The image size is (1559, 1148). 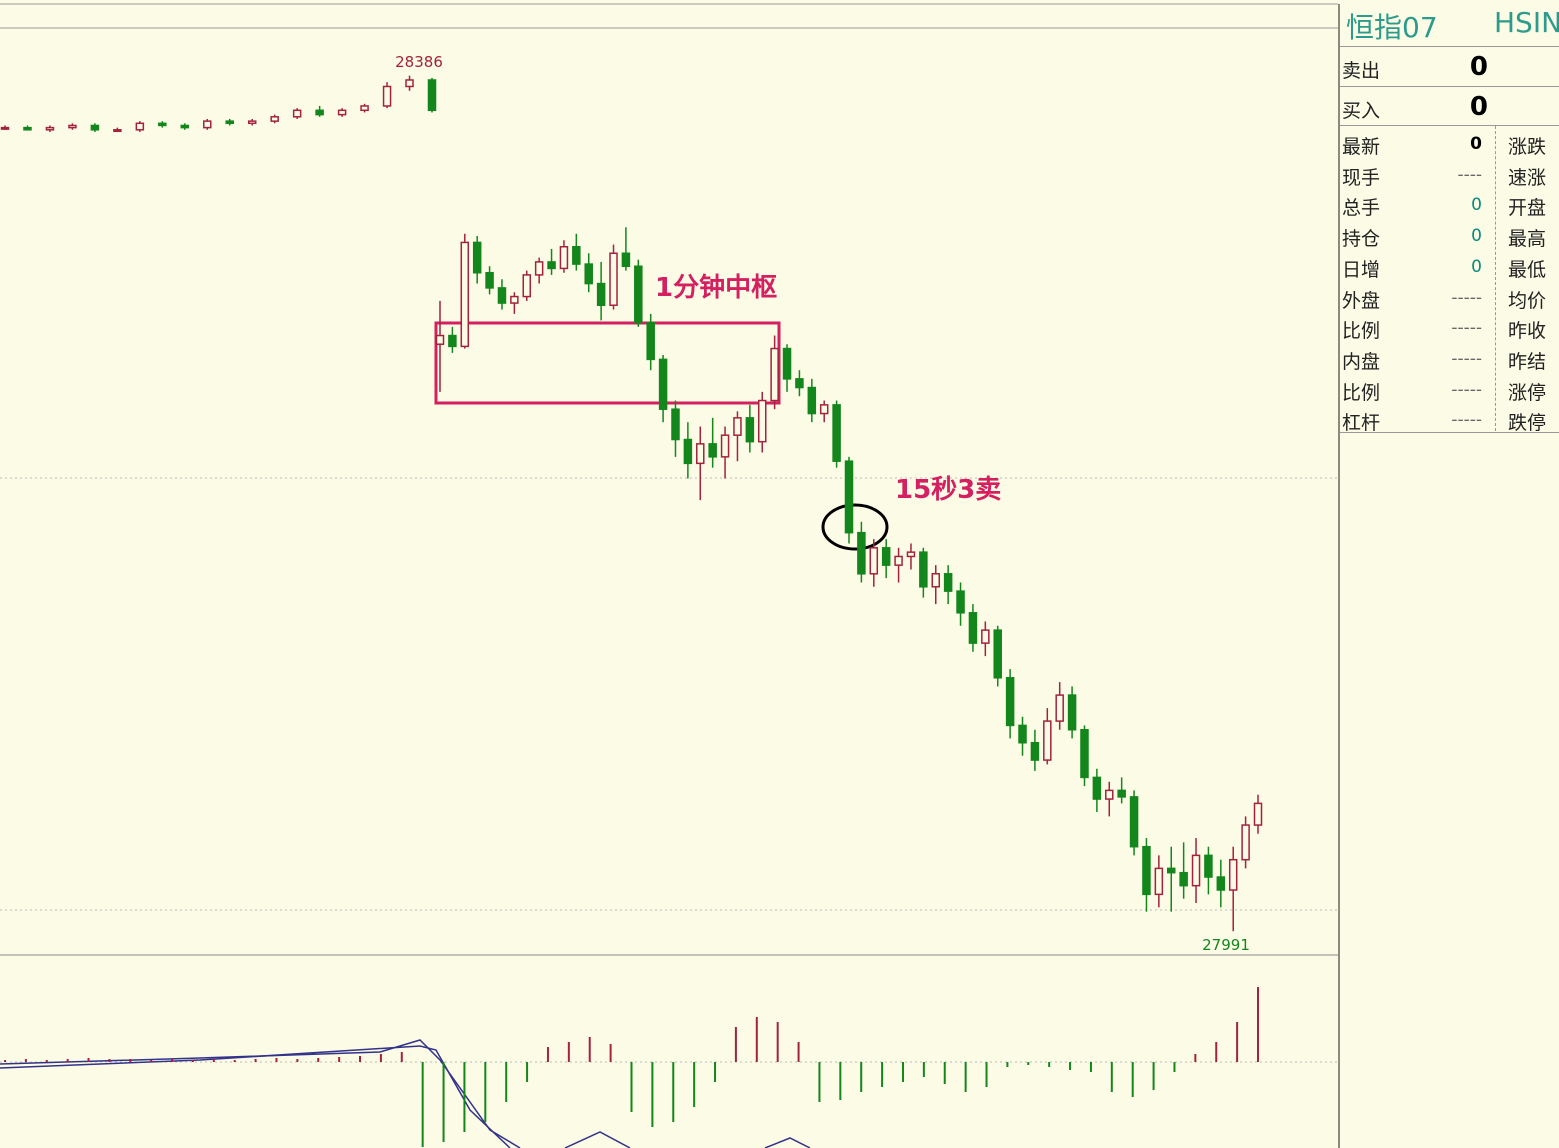 I want to click on sell-circle, so click(x=855, y=527).